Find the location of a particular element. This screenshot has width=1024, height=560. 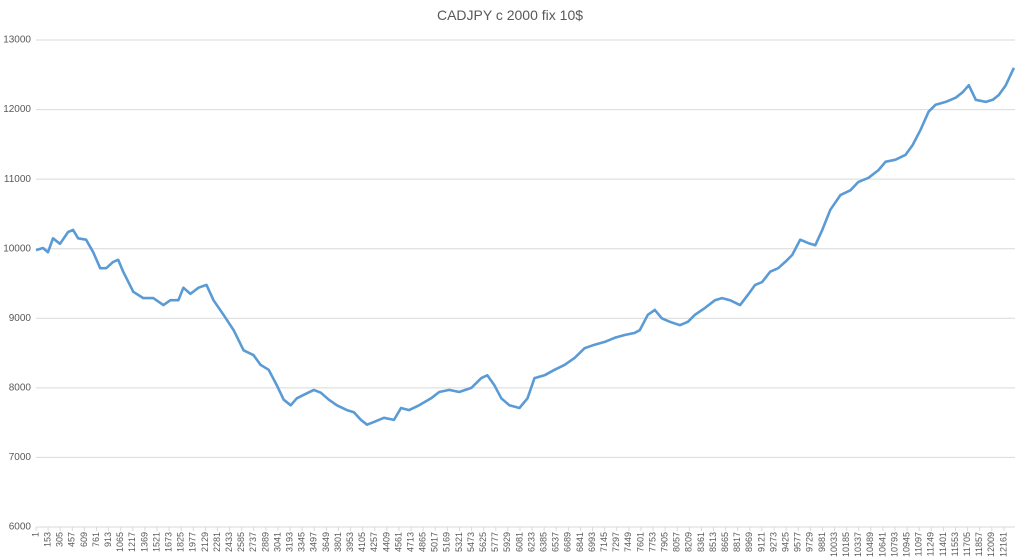

y-tick-label: 7000 is located at coordinates (20, 457).